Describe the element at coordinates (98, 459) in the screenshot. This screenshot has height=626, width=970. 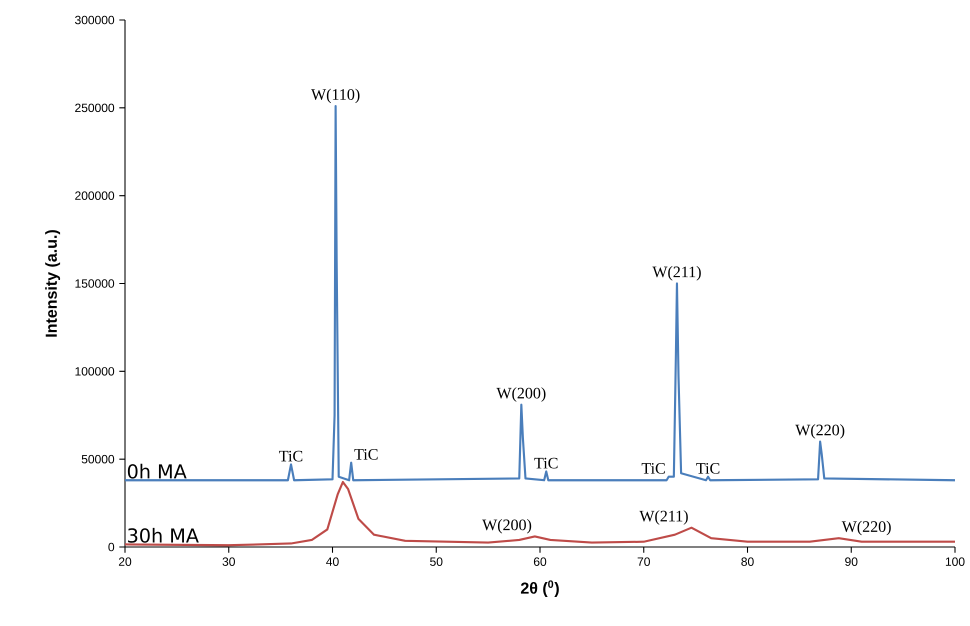
I see `y-tick-label: 50000` at that location.